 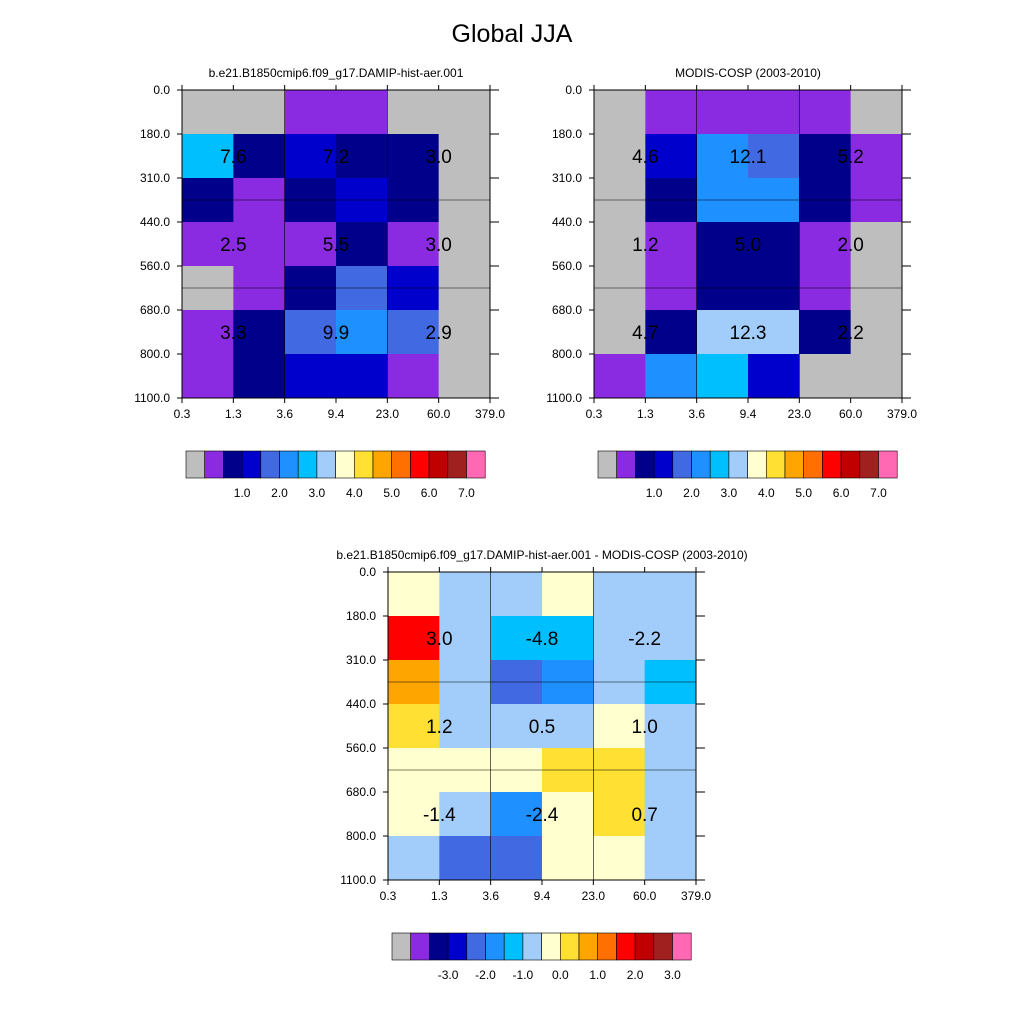 I want to click on x-tick-label: 1.3, so click(x=233, y=414).